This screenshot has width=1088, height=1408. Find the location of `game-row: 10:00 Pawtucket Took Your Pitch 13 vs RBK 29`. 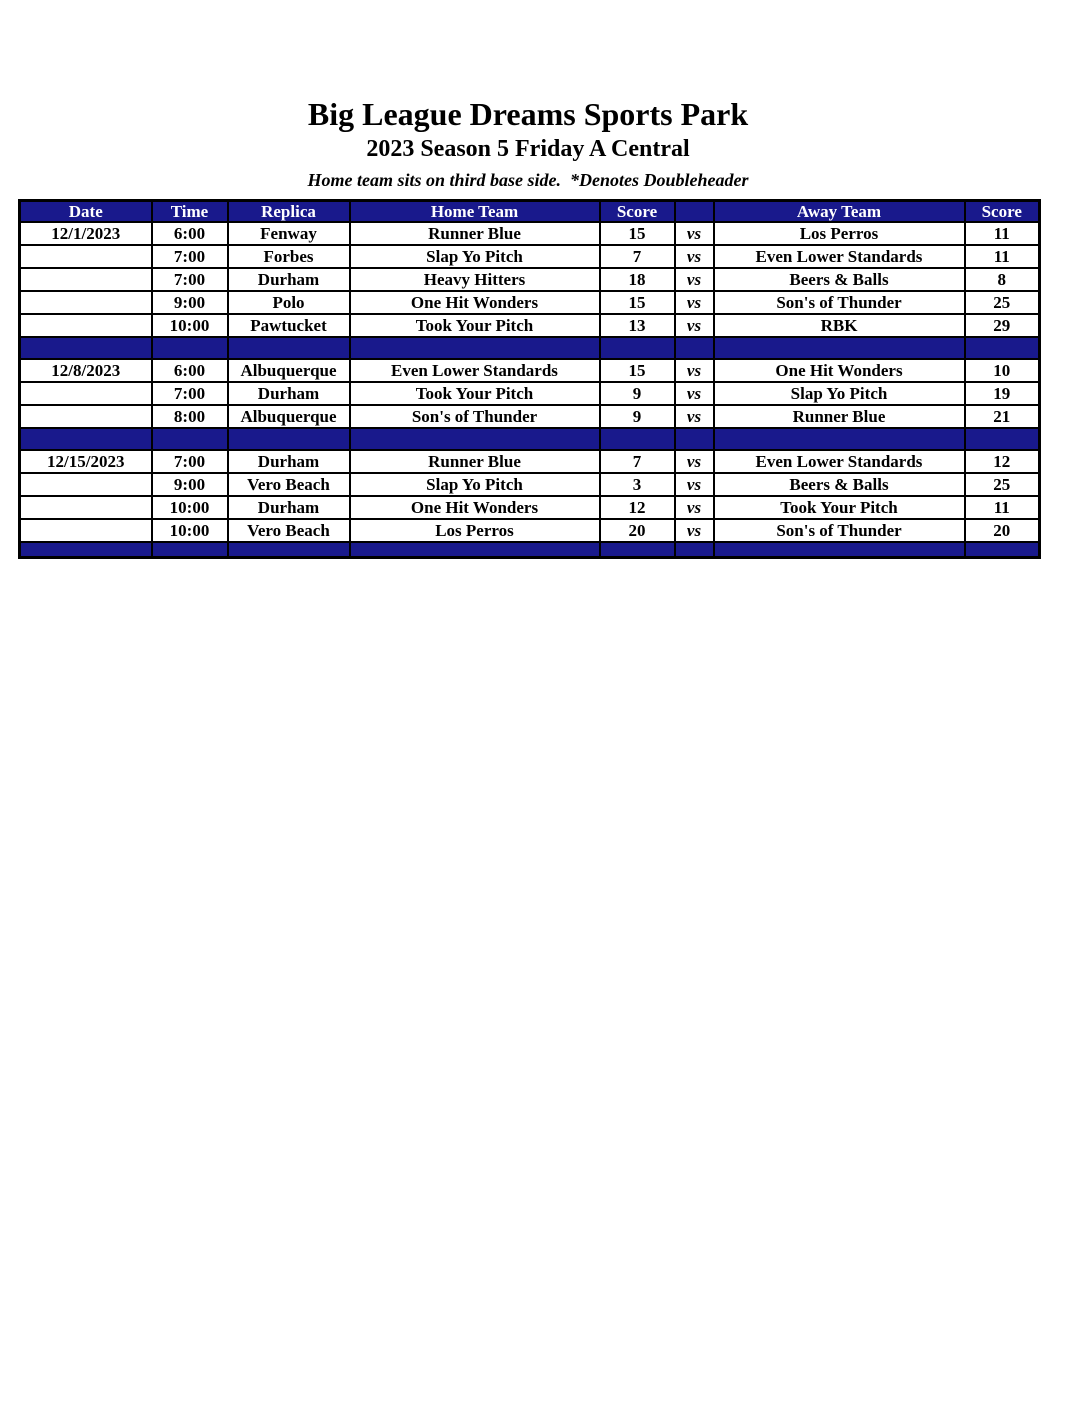

game-row: 10:00 Pawtucket Took Your Pitch 13 vs RBK 29 is located at coordinates (529, 326).